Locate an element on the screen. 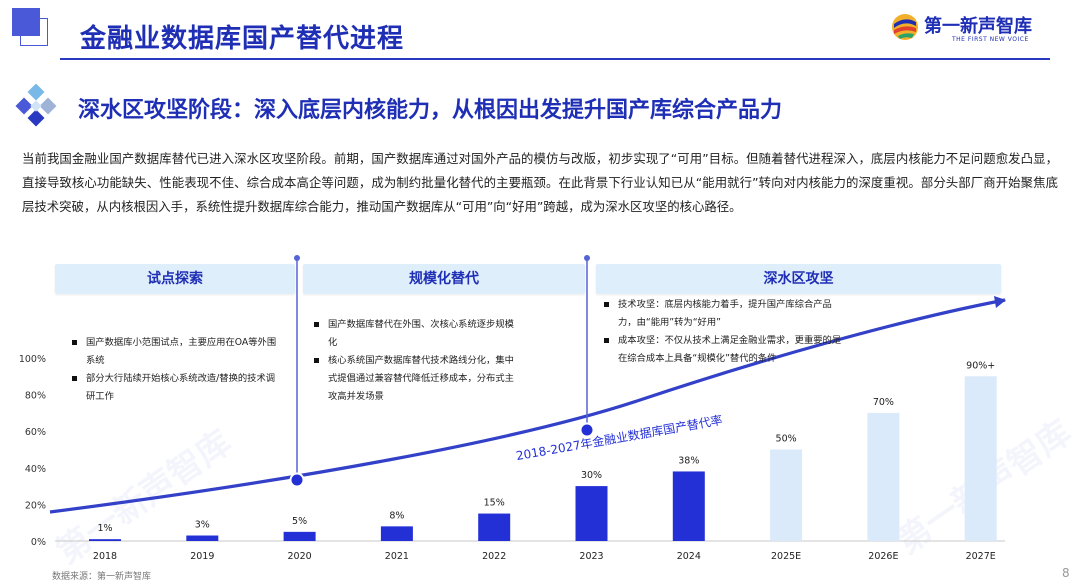 This screenshot has height=587, width=1080. title-divider is located at coordinates (555, 59).